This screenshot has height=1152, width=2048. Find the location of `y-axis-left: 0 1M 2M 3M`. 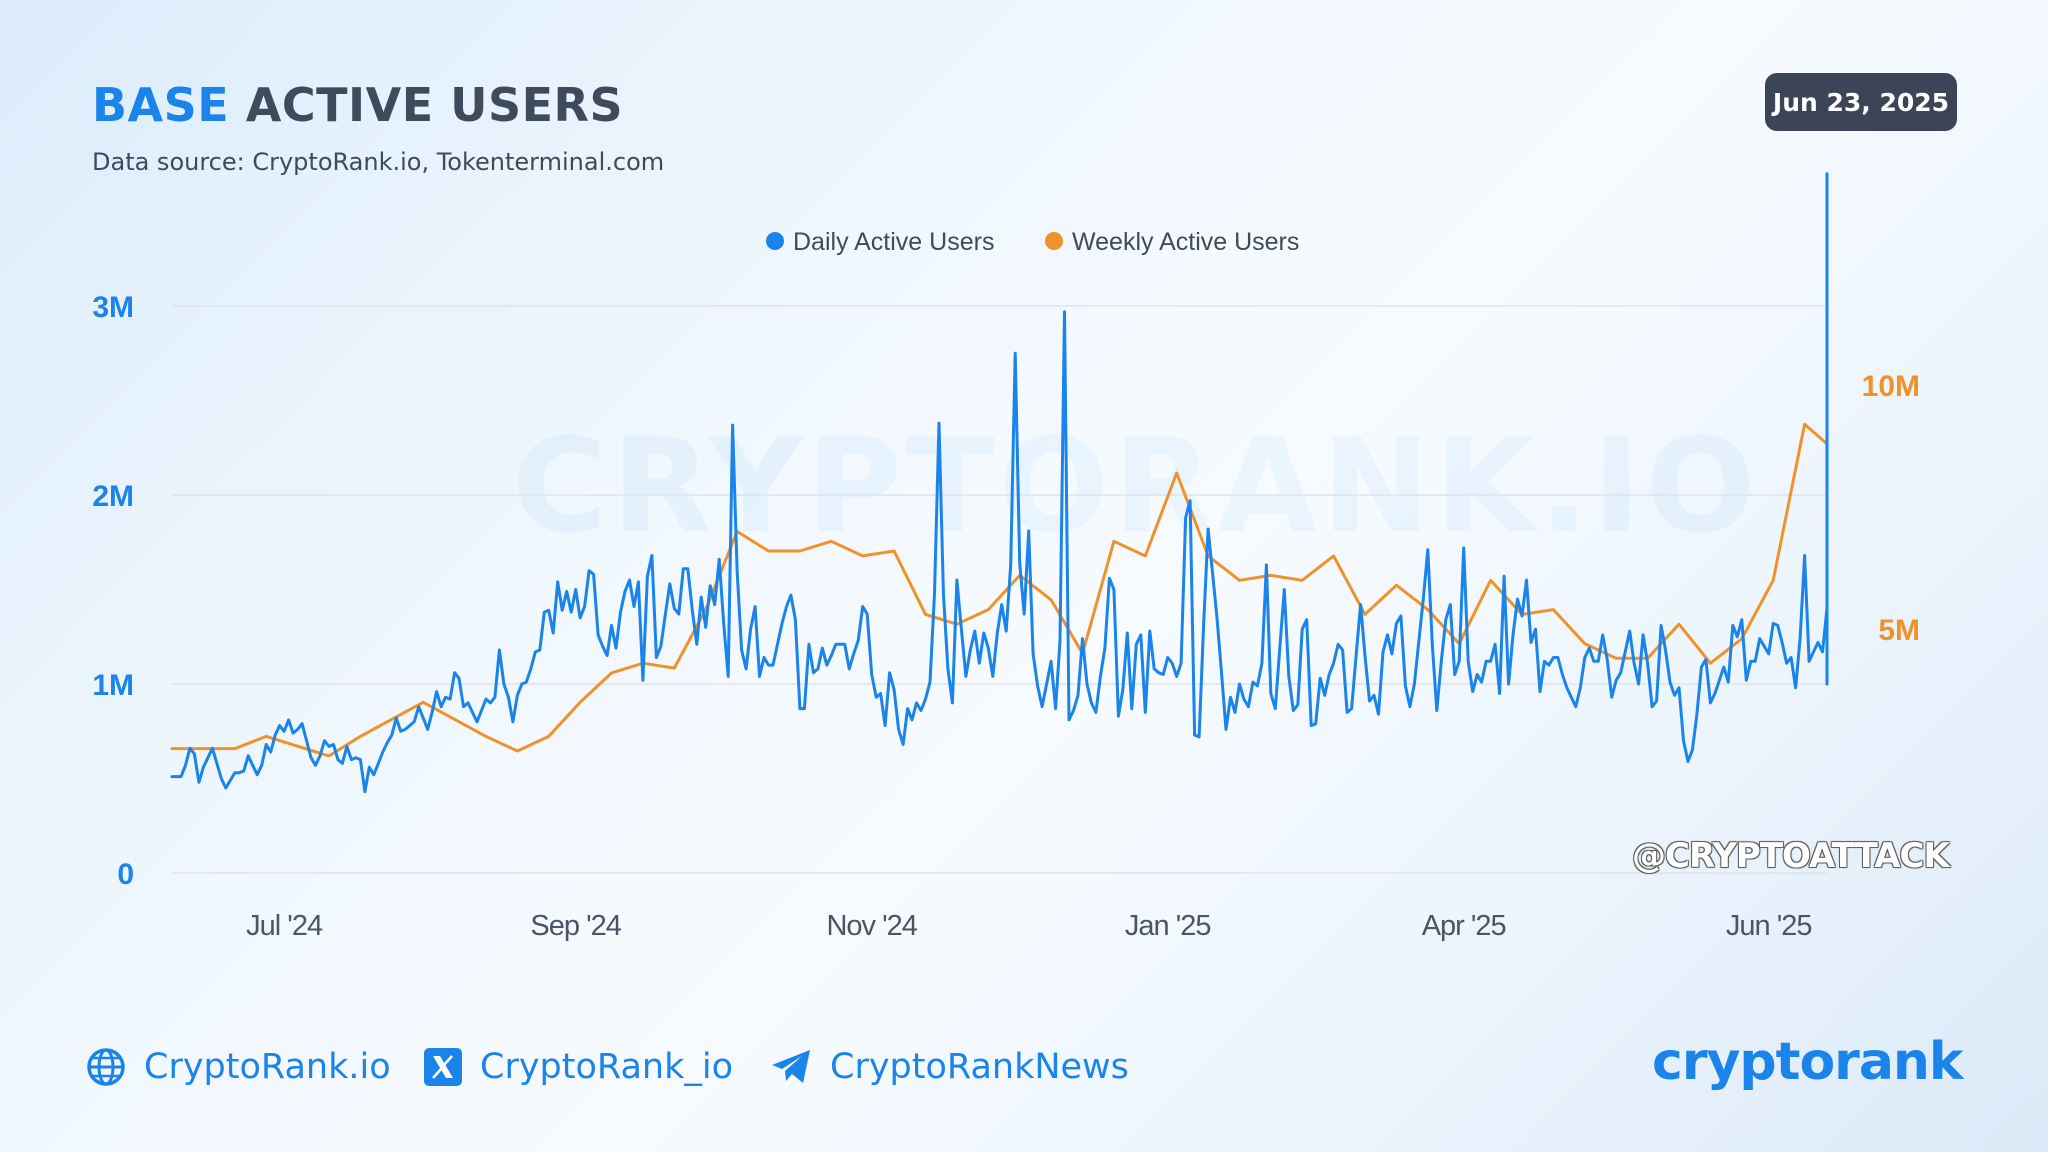

y-axis-left: 0 1M 2M 3M is located at coordinates (113, 591).